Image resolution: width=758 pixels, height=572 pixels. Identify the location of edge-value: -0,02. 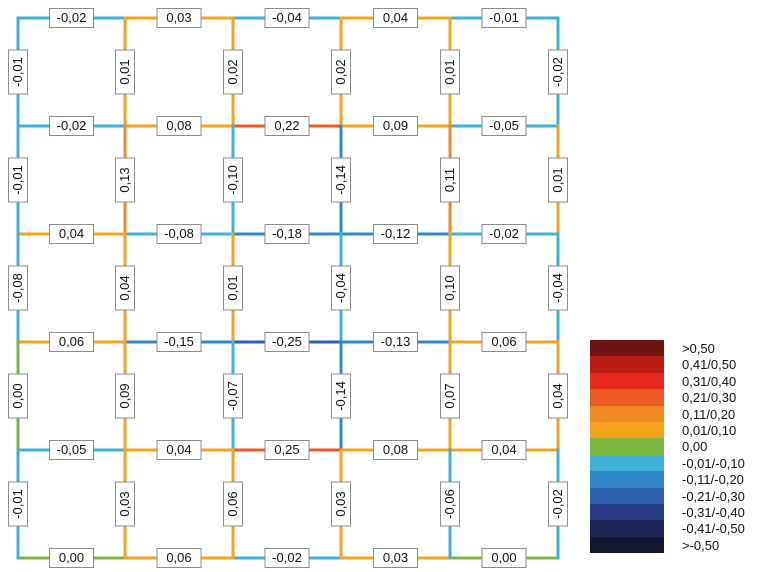
(72, 125).